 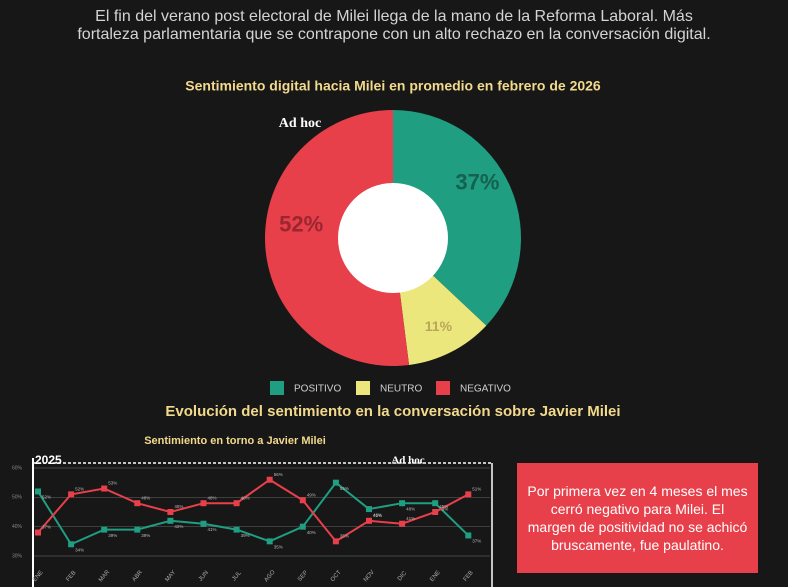 I want to click on point-label: 53%, so click(x=112, y=483).